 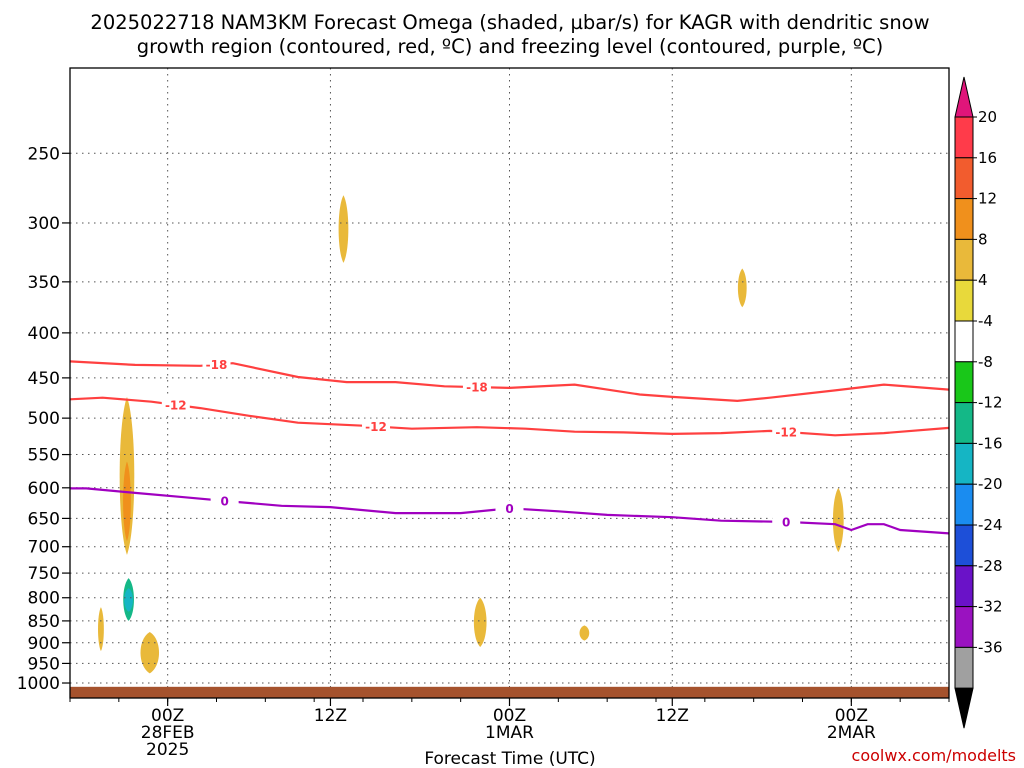 I want to click on colorbar-label: -12, so click(x=990, y=403).